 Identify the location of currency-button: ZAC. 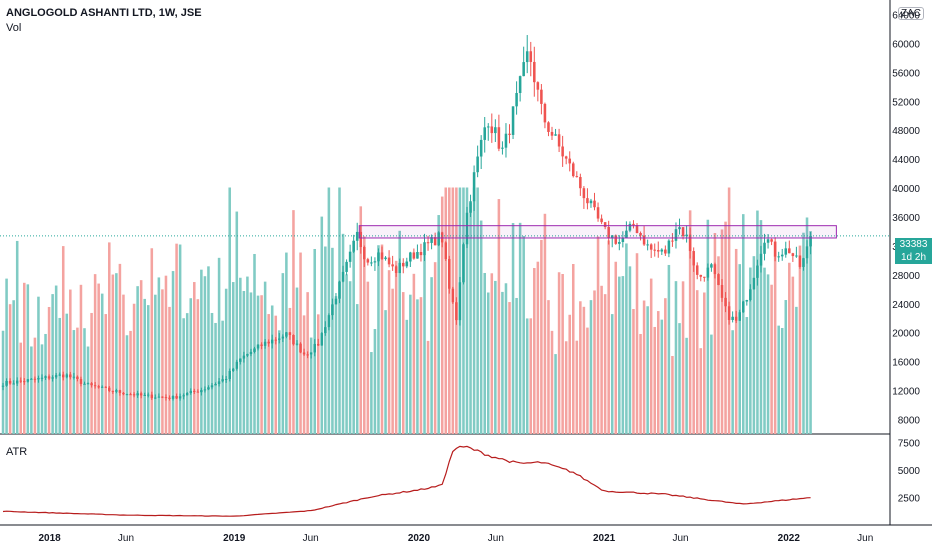
(911, 13).